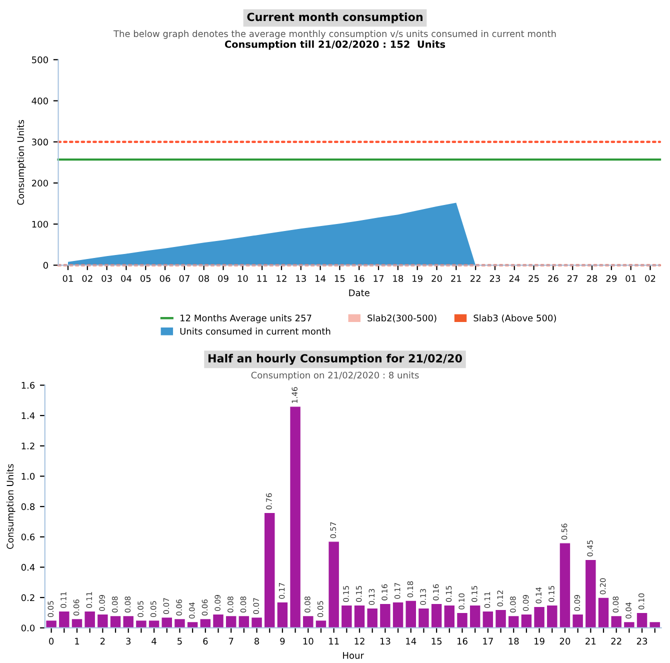 This screenshot has height=663, width=670. I want to click on x-tick-label: 08, so click(203, 278).